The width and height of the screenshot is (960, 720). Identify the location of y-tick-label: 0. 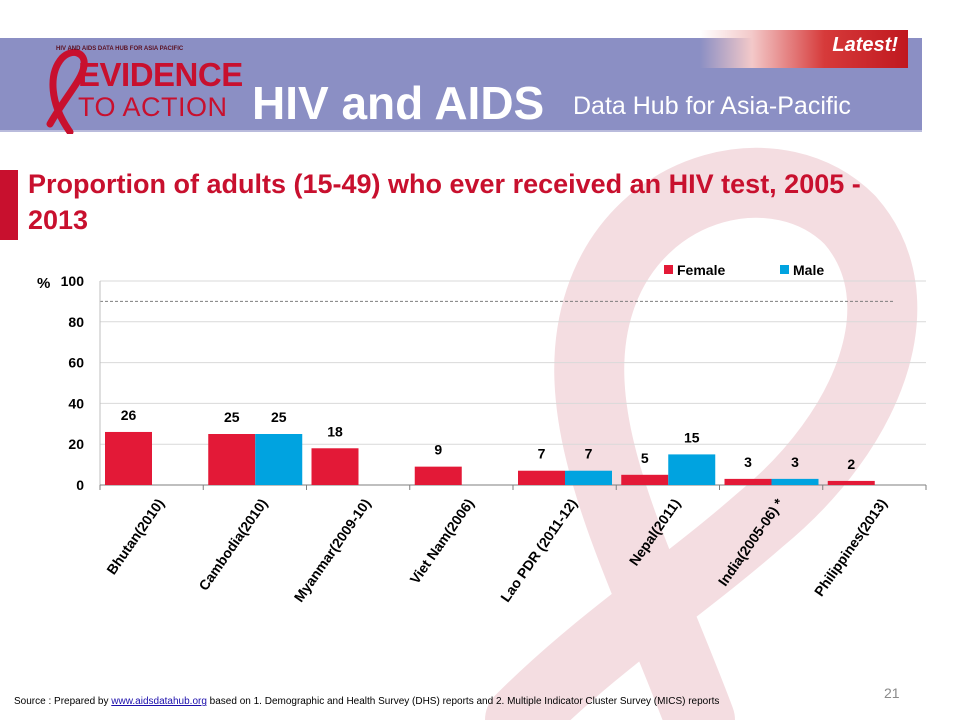
(80, 485).